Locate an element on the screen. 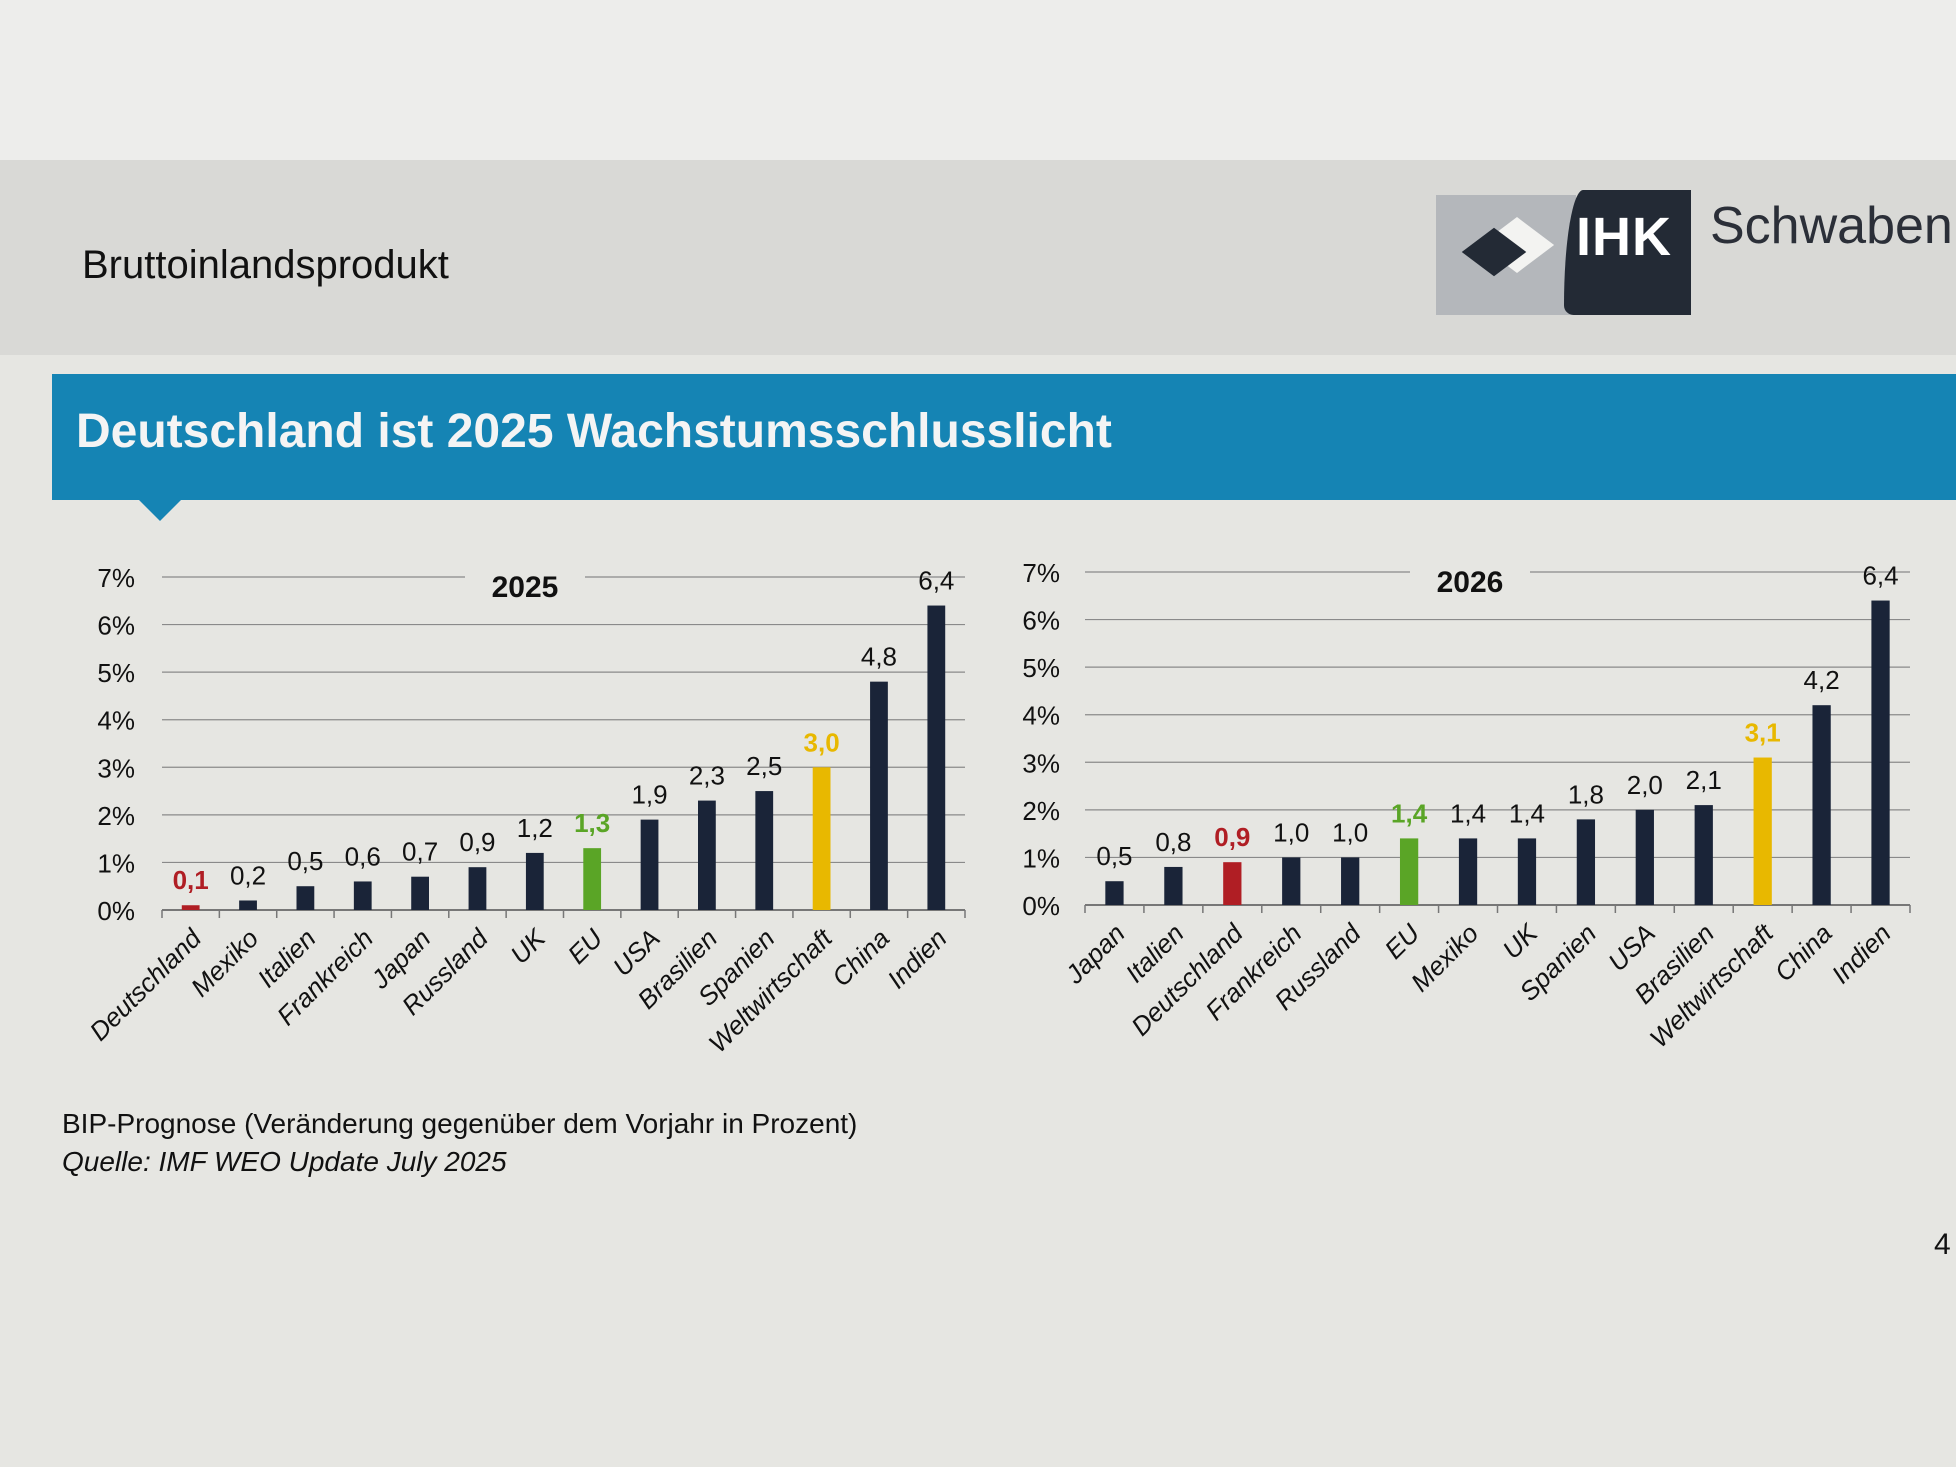 This screenshot has height=1467, width=1956. banner-pointer is located at coordinates (160, 510).